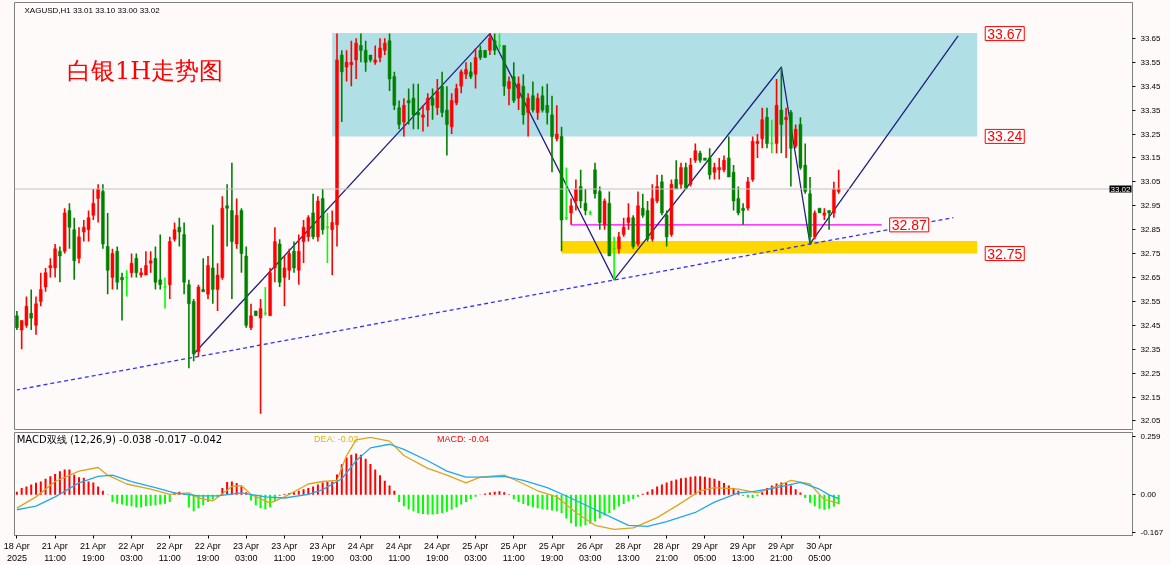  What do you see at coordinates (1151, 301) in the screenshot?
I see `y-tick-label: 32.55` at bounding box center [1151, 301].